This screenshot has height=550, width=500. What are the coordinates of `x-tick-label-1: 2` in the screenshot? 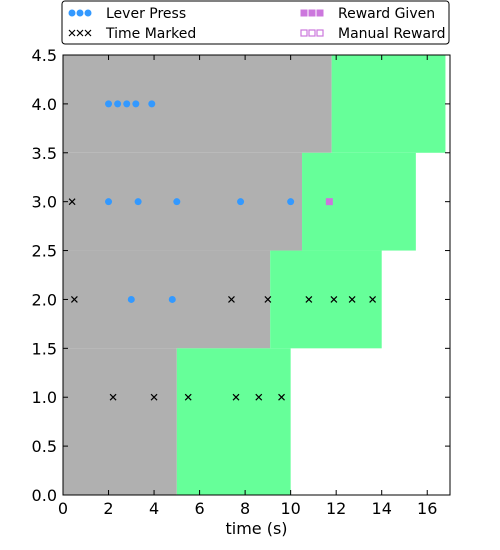 It's located at (108, 508).